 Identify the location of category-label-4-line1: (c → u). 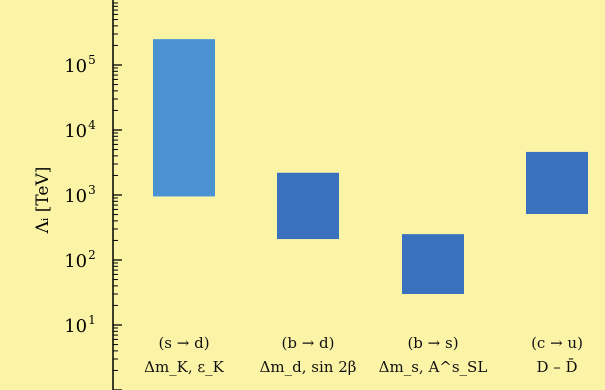
(557, 343).